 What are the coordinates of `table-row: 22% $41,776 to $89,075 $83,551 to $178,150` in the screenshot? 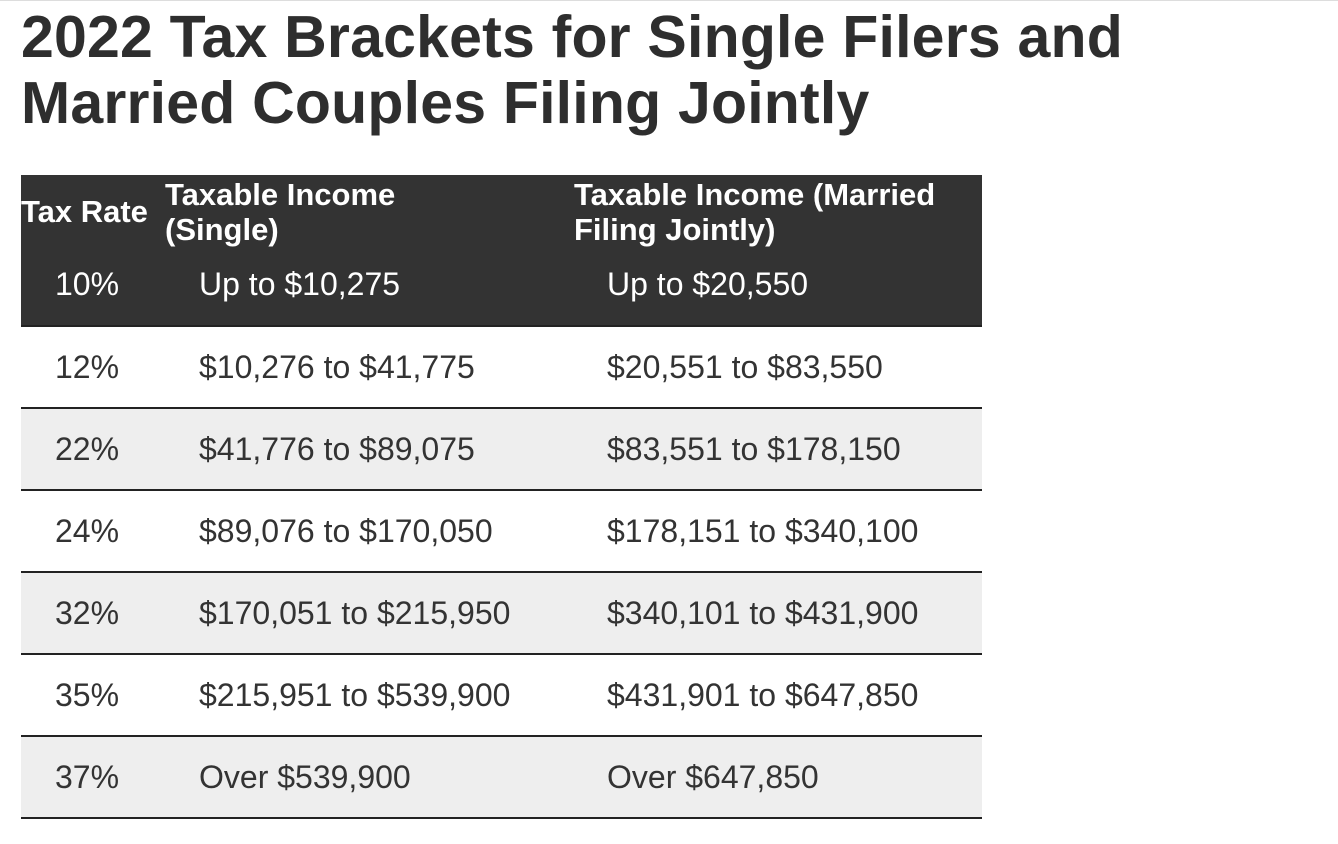 It's located at (501, 448).